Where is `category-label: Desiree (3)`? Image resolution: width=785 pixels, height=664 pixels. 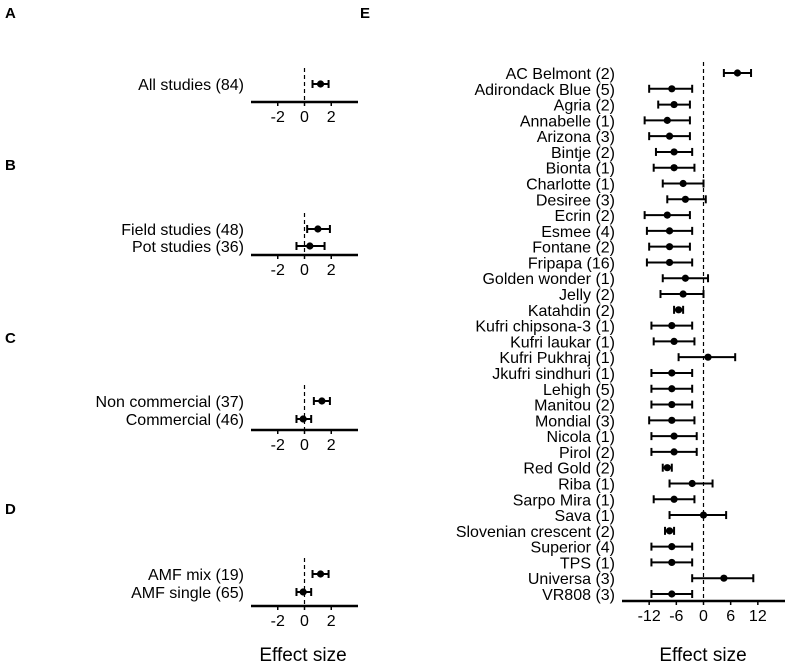 category-label: Desiree (3) is located at coordinates (575, 200).